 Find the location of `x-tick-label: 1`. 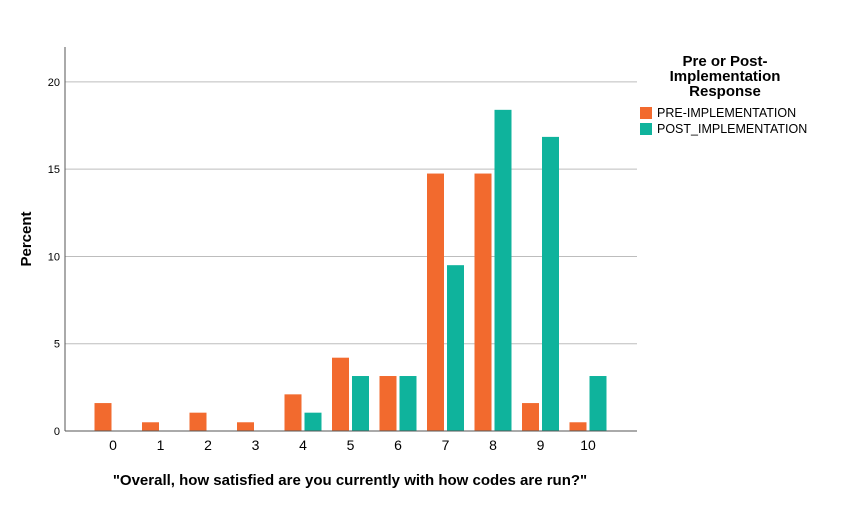

x-tick-label: 1 is located at coordinates (161, 445).